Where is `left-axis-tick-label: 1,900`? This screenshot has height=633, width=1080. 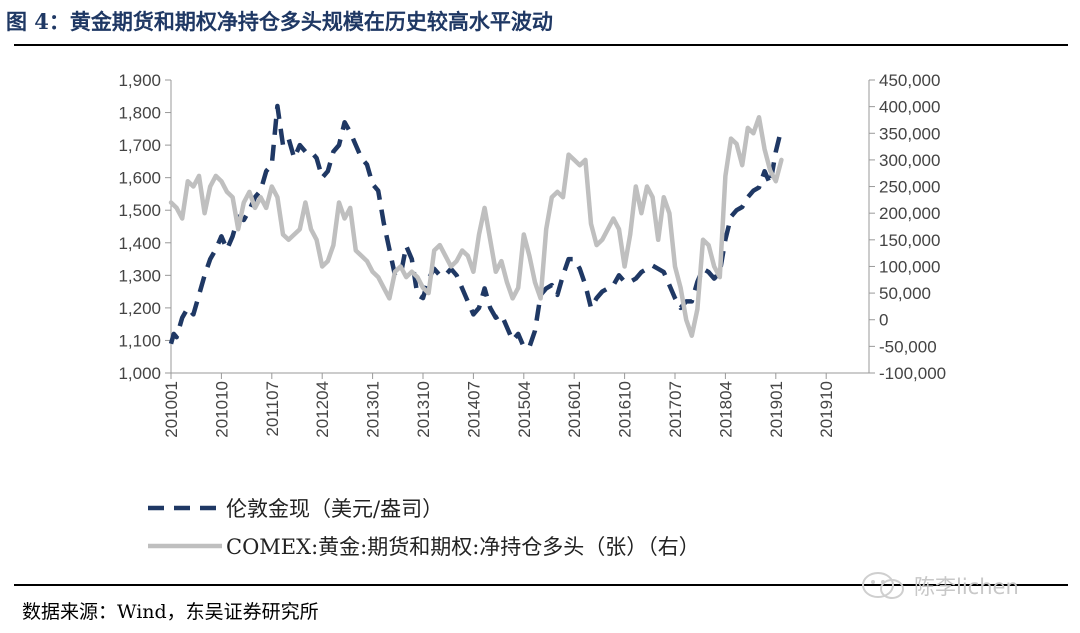 left-axis-tick-label: 1,900 is located at coordinates (139, 80).